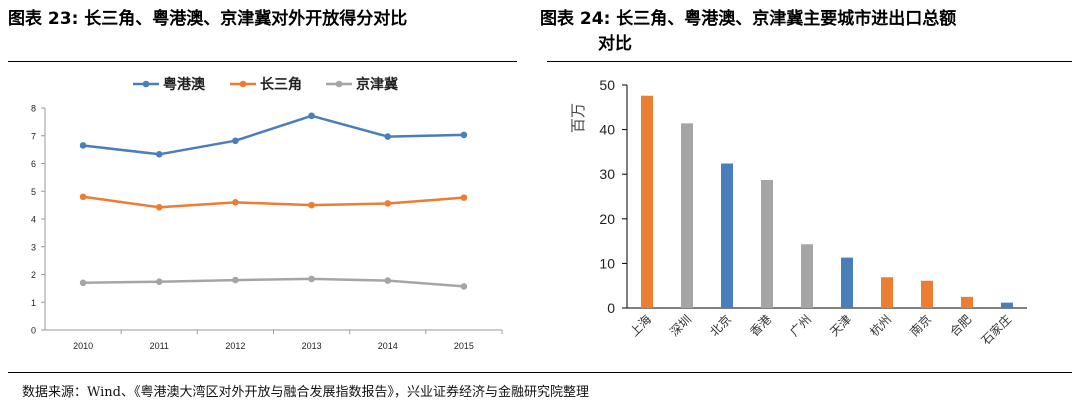 The width and height of the screenshot is (1080, 411). Describe the element at coordinates (464, 346) in the screenshot. I see `x-tick-label: 2015` at that location.